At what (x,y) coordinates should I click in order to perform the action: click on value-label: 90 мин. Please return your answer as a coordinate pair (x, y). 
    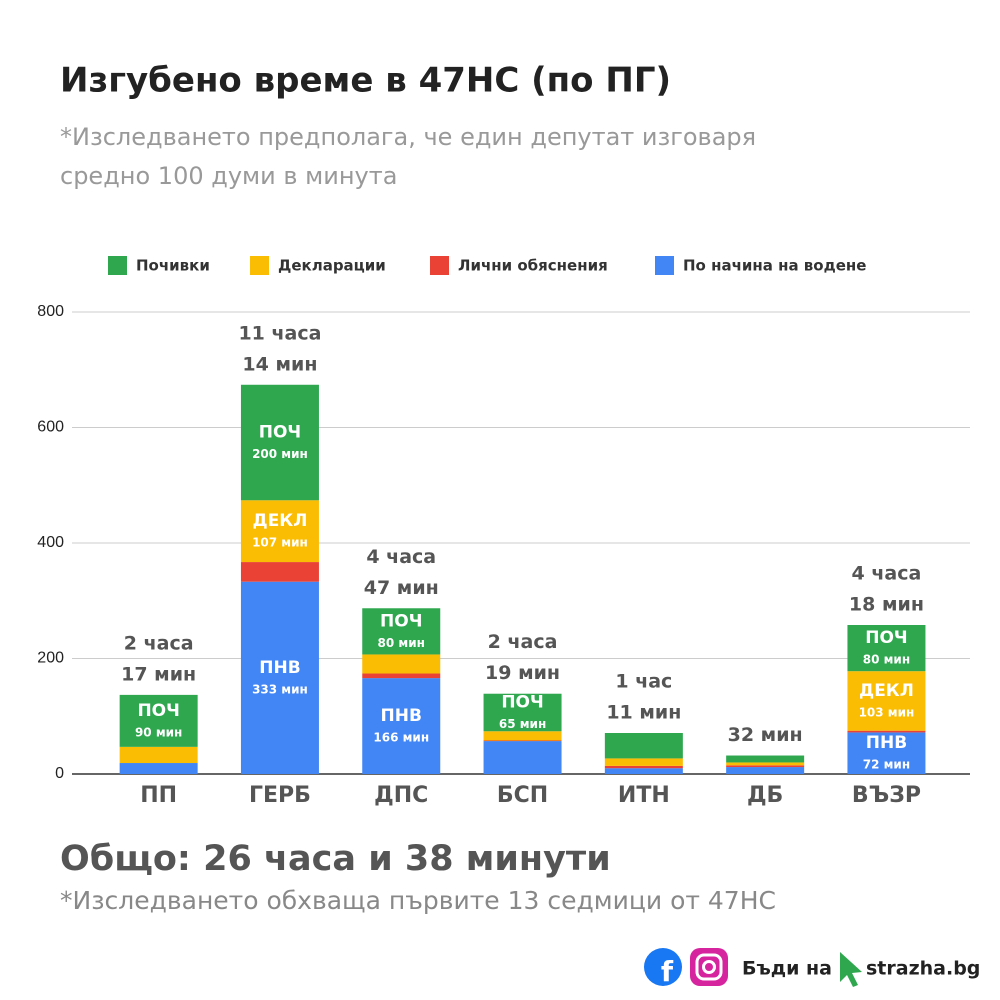
    Looking at the image, I should click on (158, 732).